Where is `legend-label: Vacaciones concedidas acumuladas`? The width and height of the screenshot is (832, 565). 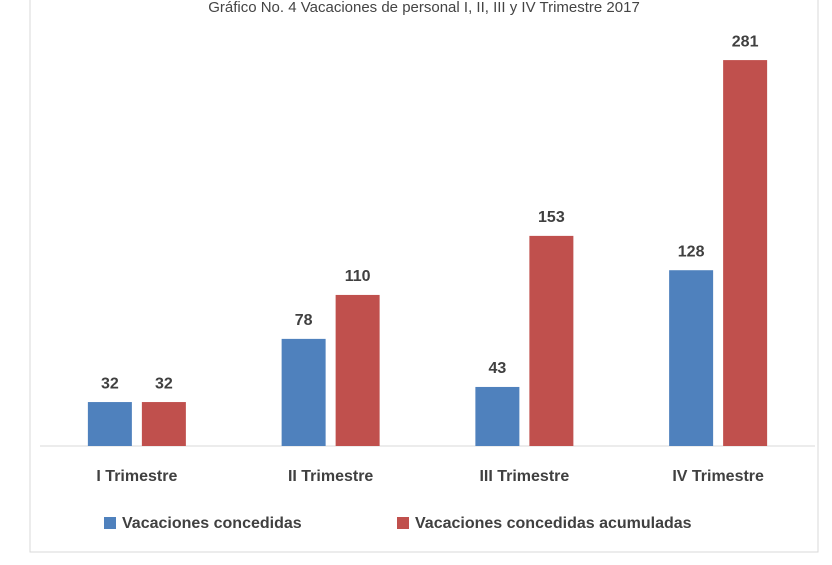
legend-label: Vacaciones concedidas acumuladas is located at coordinates (553, 523).